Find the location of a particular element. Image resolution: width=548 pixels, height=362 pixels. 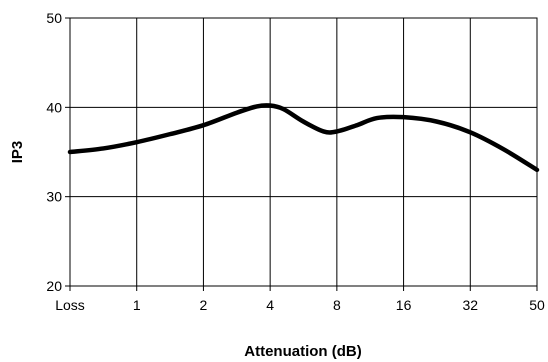

y-axis-title: IP3 is located at coordinates (17, 152).